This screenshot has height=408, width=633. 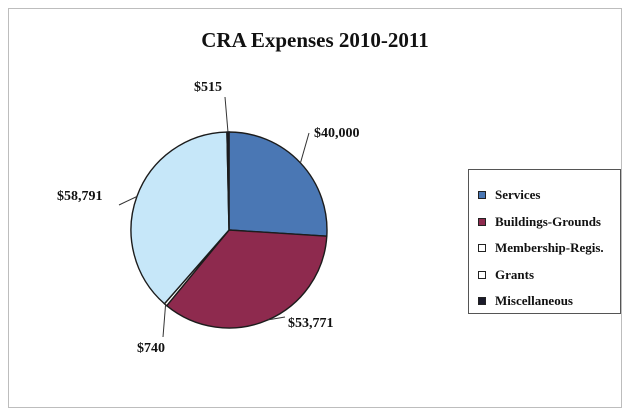 I want to click on leader-line-membership-regis, so click(x=164, y=321).